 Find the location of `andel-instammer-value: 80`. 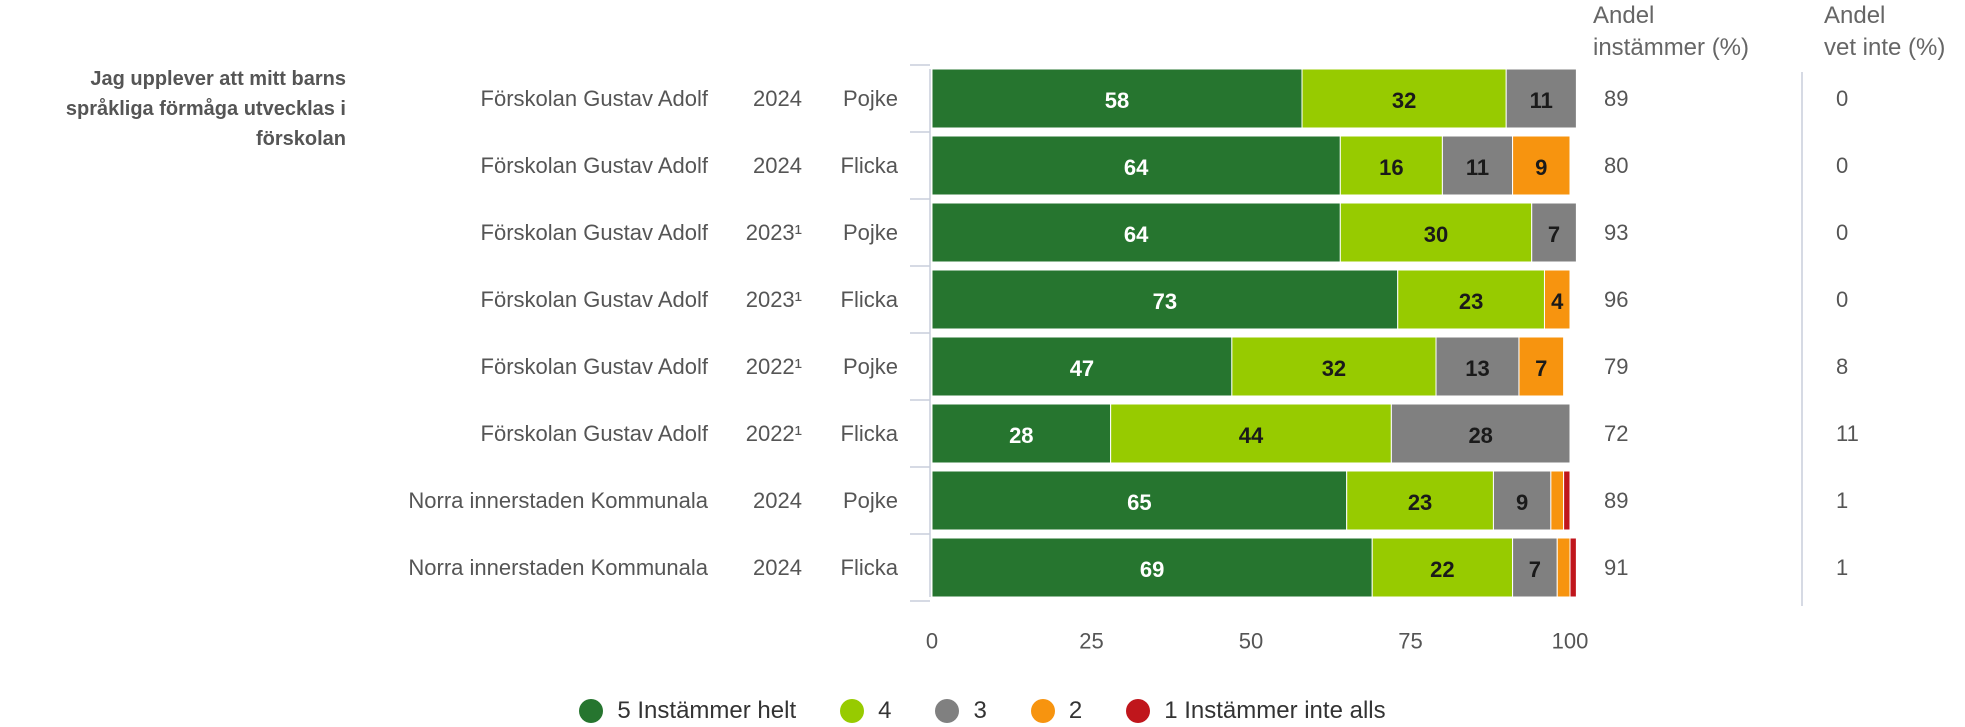

andel-instammer-value: 80 is located at coordinates (1616, 165).